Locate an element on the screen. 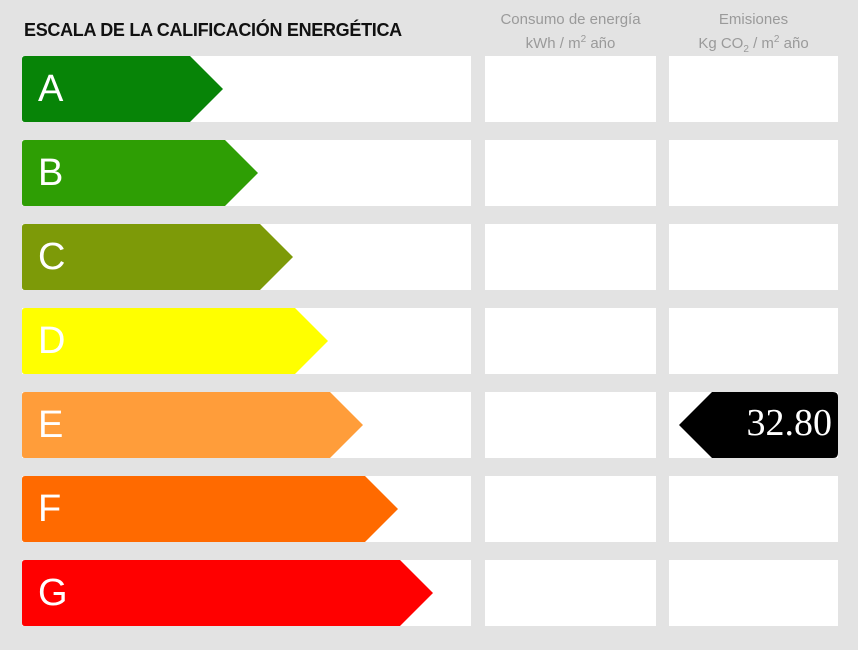 The width and height of the screenshot is (858, 650). emisiones-value: 32.80 is located at coordinates (789, 423).